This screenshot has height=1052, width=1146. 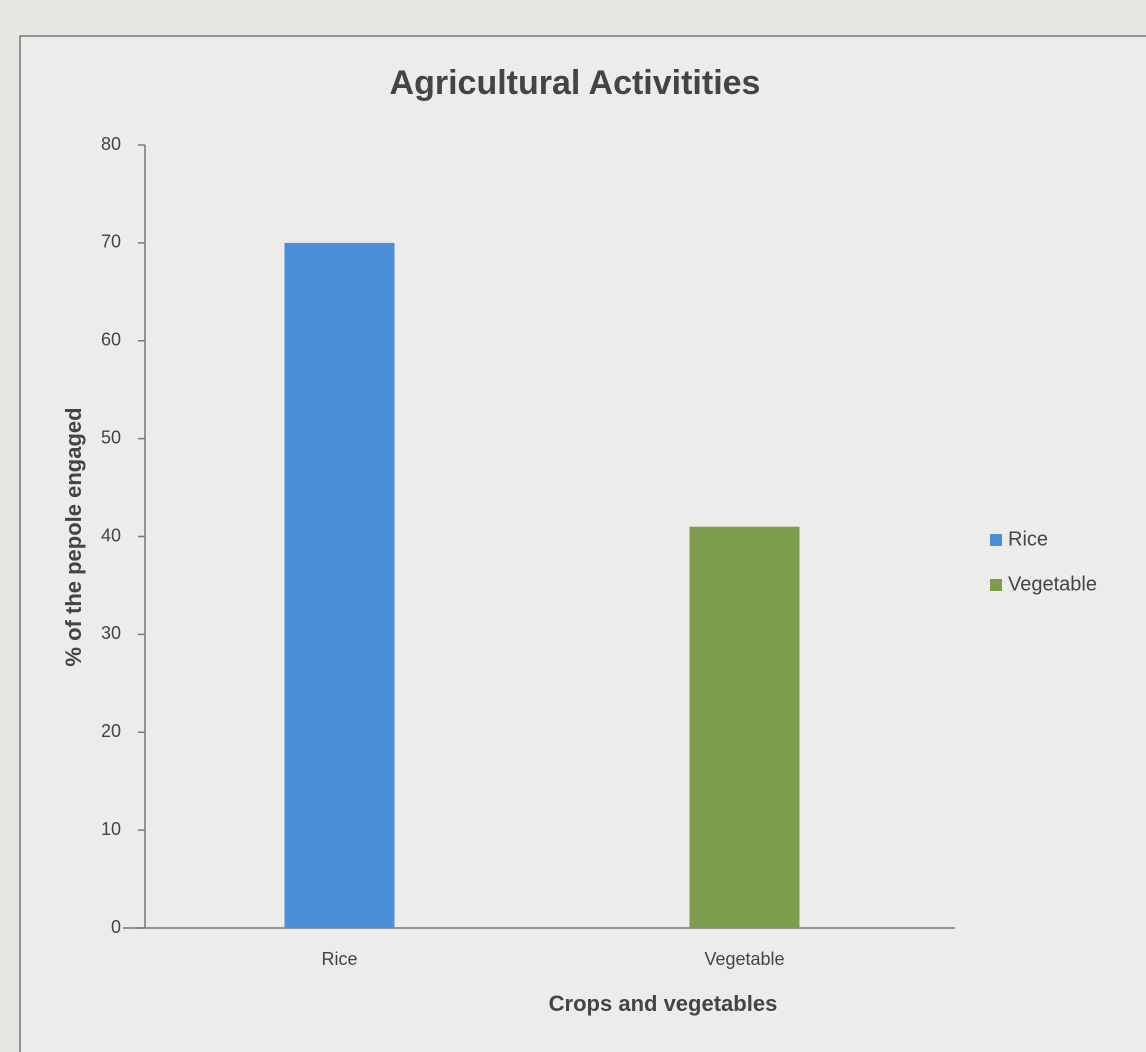 What do you see at coordinates (111, 731) in the screenshot?
I see `y-tick-label: 20` at bounding box center [111, 731].